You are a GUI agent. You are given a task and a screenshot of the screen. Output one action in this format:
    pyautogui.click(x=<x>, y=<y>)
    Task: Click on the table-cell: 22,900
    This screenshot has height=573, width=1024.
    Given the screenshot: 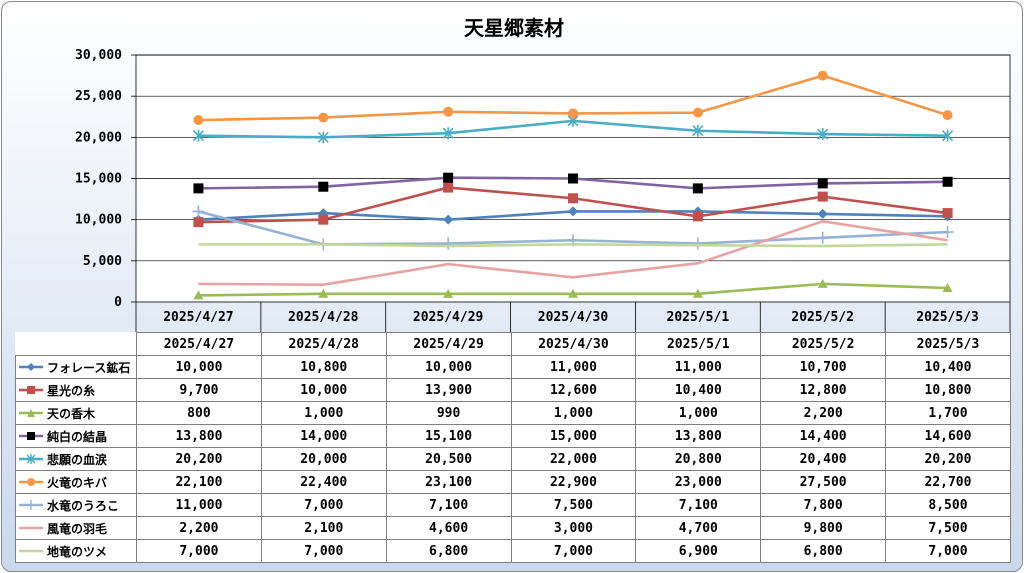 What is the action you would take?
    pyautogui.click(x=573, y=482)
    